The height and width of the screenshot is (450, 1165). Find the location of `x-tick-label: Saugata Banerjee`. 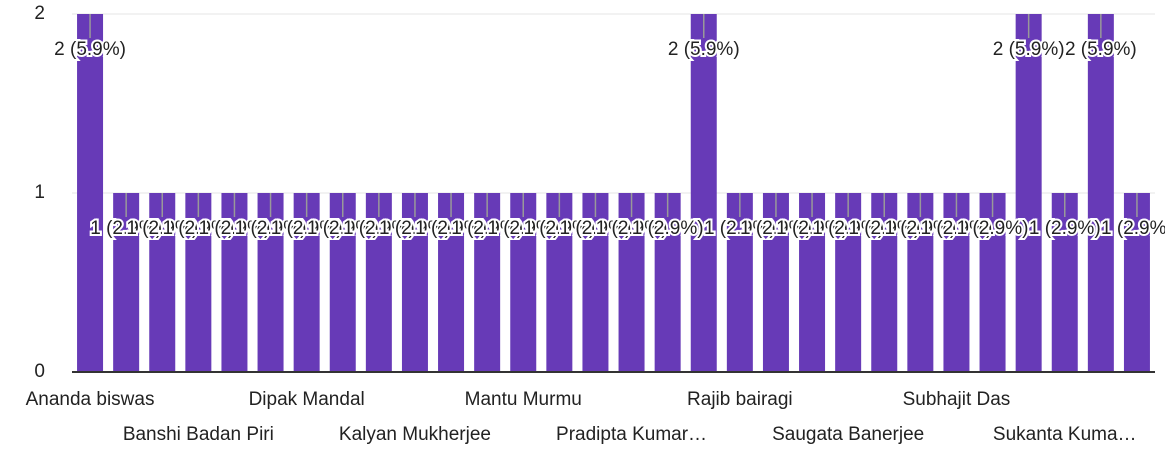

x-tick-label: Saugata Banerjee is located at coordinates (848, 434).